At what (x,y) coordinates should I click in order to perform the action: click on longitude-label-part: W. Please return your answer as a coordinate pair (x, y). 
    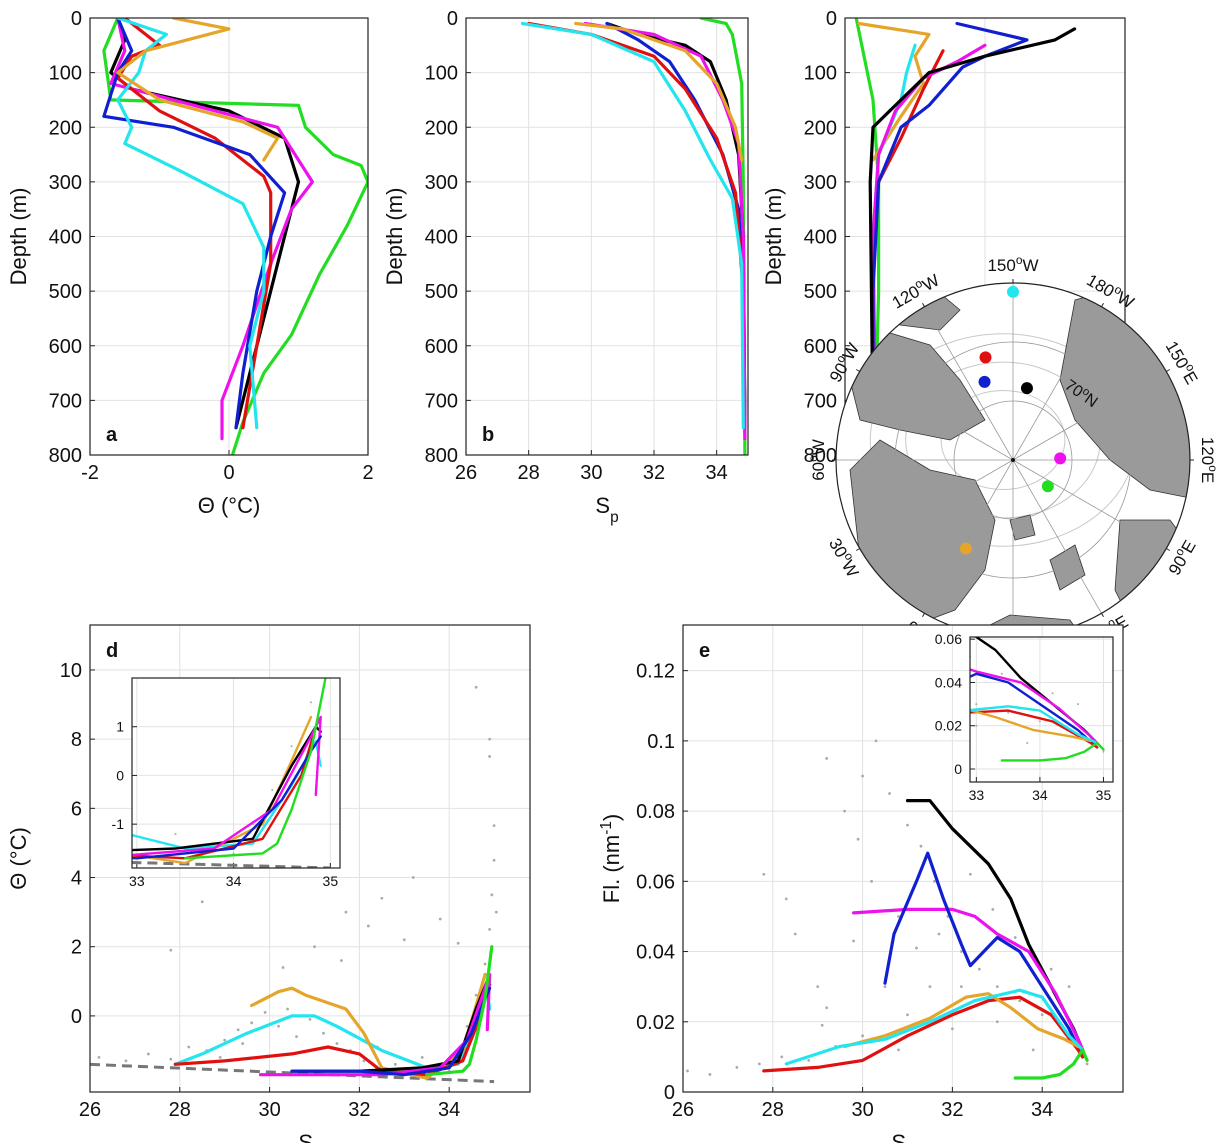
    Looking at the image, I should click on (818, 447).